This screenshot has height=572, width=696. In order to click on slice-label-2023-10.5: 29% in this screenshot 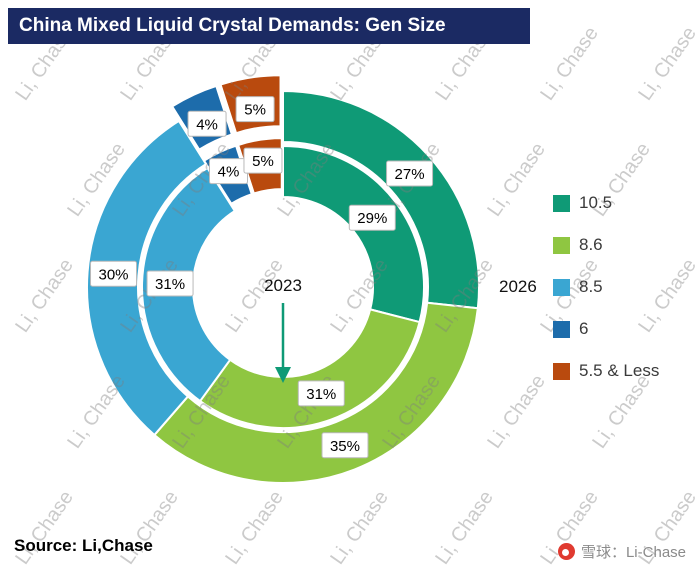, I will do `click(372, 218)`.